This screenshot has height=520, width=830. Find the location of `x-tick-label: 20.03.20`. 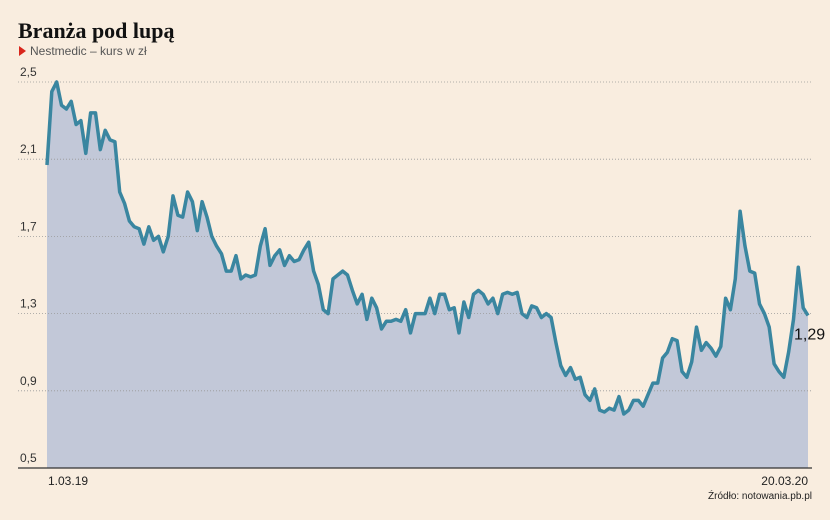

x-tick-label: 20.03.20 is located at coordinates (784, 481).